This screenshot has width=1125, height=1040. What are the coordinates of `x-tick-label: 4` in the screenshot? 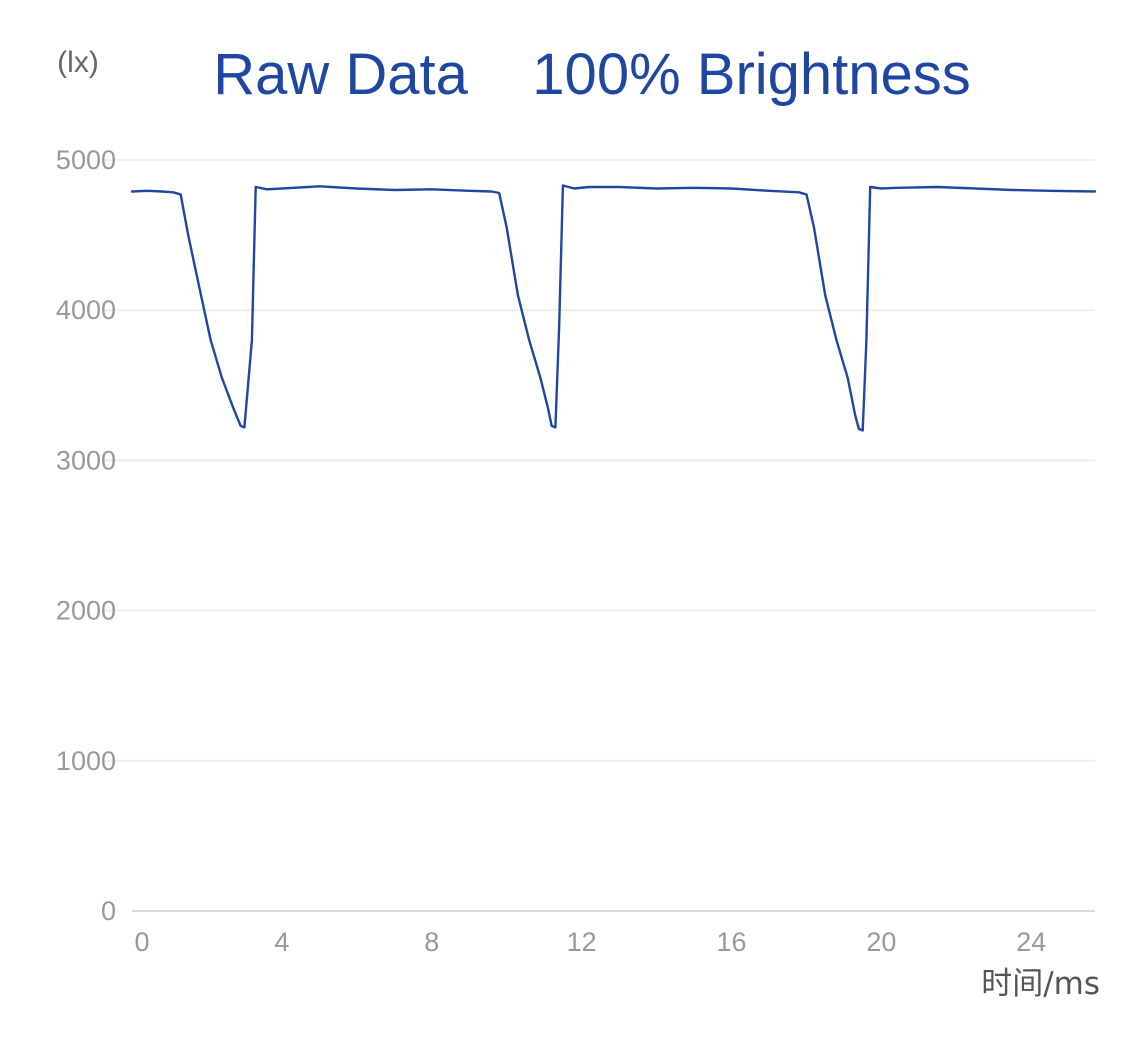 It's located at (281, 942).